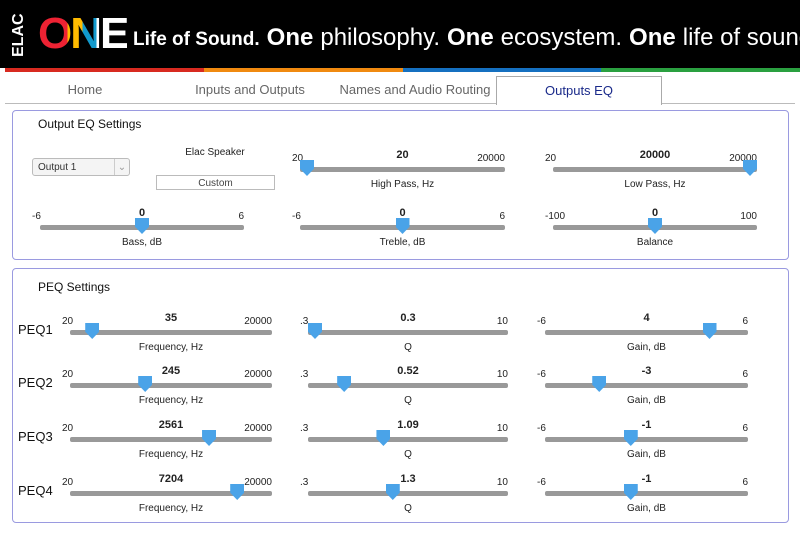 The height and width of the screenshot is (534, 800). Describe the element at coordinates (171, 425) in the screenshot. I see `slider-value: 2561` at that location.